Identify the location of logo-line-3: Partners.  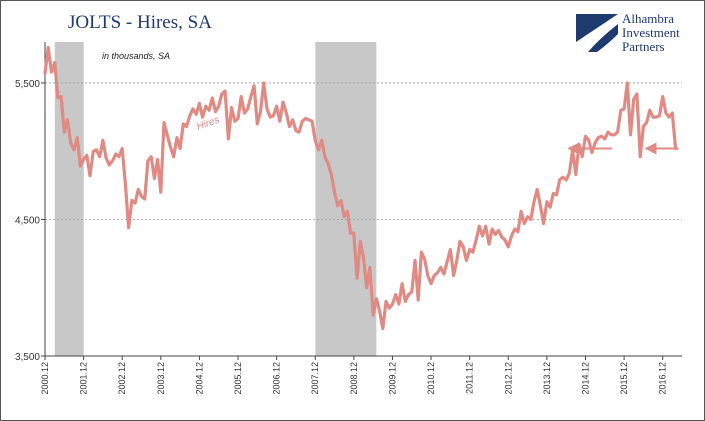
(643, 46).